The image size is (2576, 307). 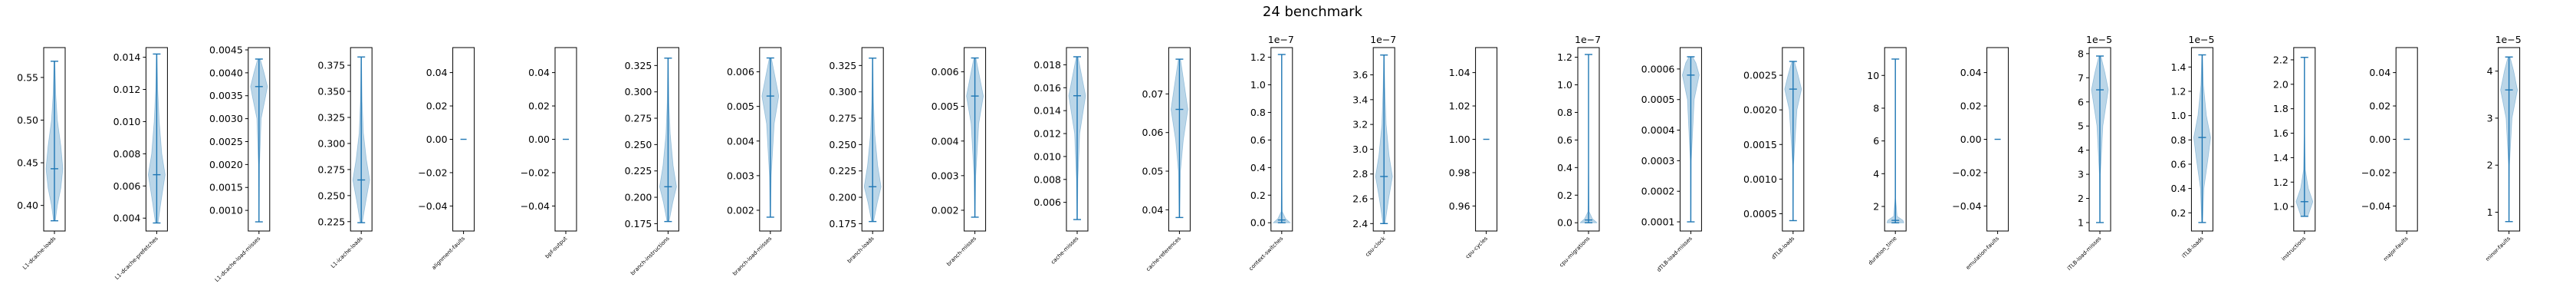 What do you see at coordinates (1981, 159) in the screenshot?
I see `violin-panel-20: −0.04 −0.02 0.00 0.02 0.04 emulation-faults` at bounding box center [1981, 159].